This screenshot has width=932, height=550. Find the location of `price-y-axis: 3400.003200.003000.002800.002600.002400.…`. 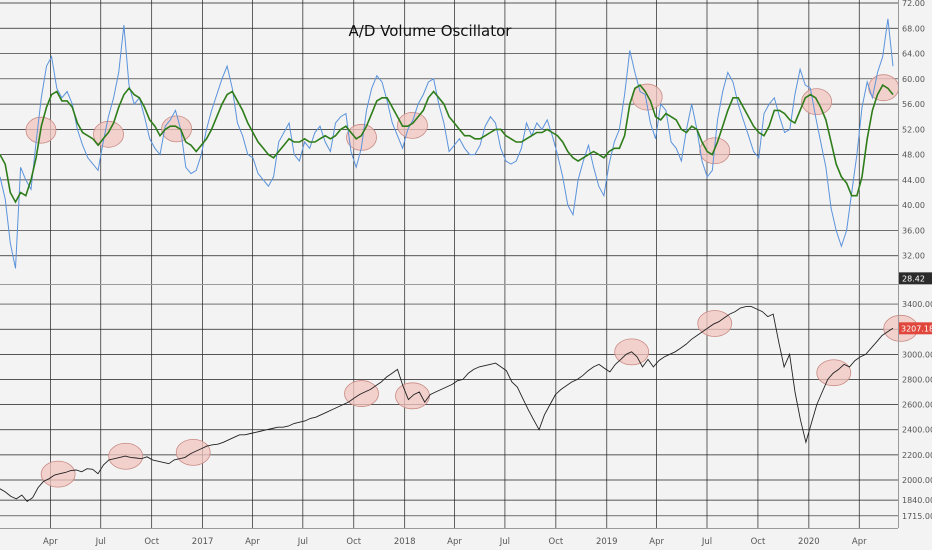

price-y-axis: 3400.003200.003000.002800.002600.002400.… is located at coordinates (915, 410).